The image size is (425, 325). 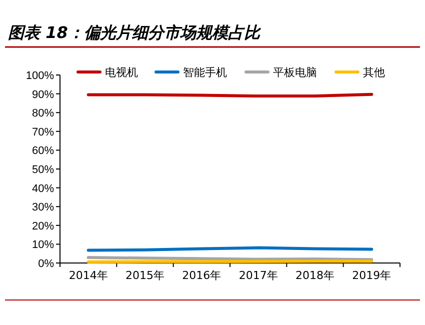 What do you see at coordinates (43, 188) in the screenshot?
I see `y-tick-label: 40%` at bounding box center [43, 188].